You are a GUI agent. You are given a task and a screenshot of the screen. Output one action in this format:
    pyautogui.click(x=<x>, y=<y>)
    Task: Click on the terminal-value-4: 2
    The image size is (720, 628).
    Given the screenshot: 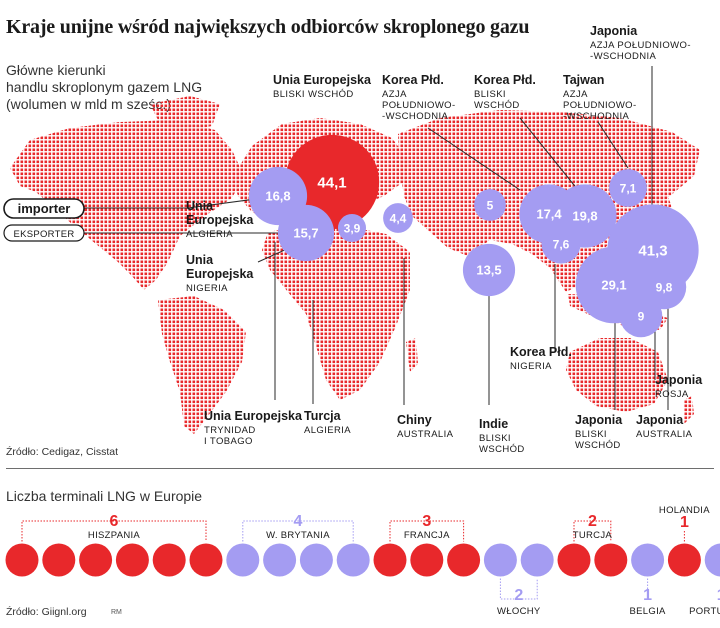 What is the action you would take?
    pyautogui.click(x=592, y=521)
    